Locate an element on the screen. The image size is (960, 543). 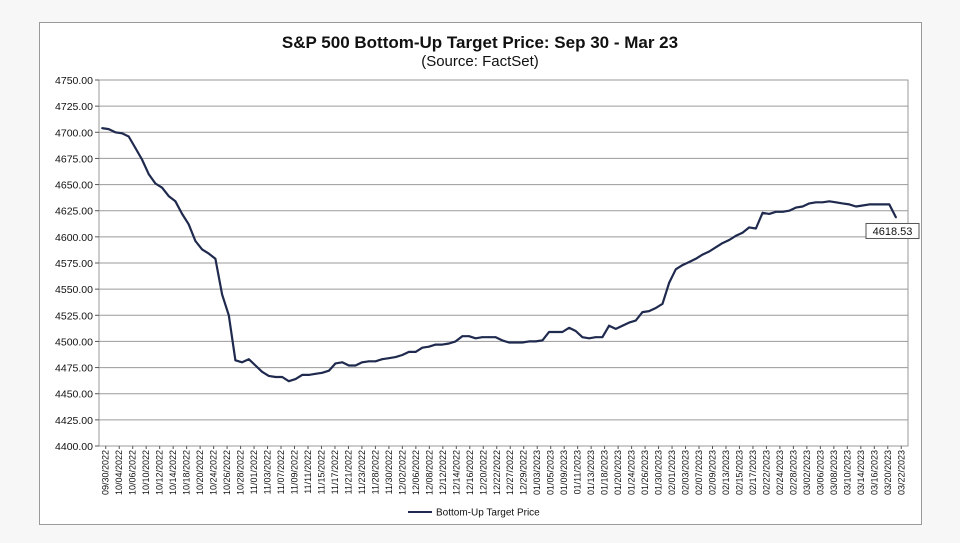
x-tick-label: 03/02/2023 is located at coordinates (807, 472).